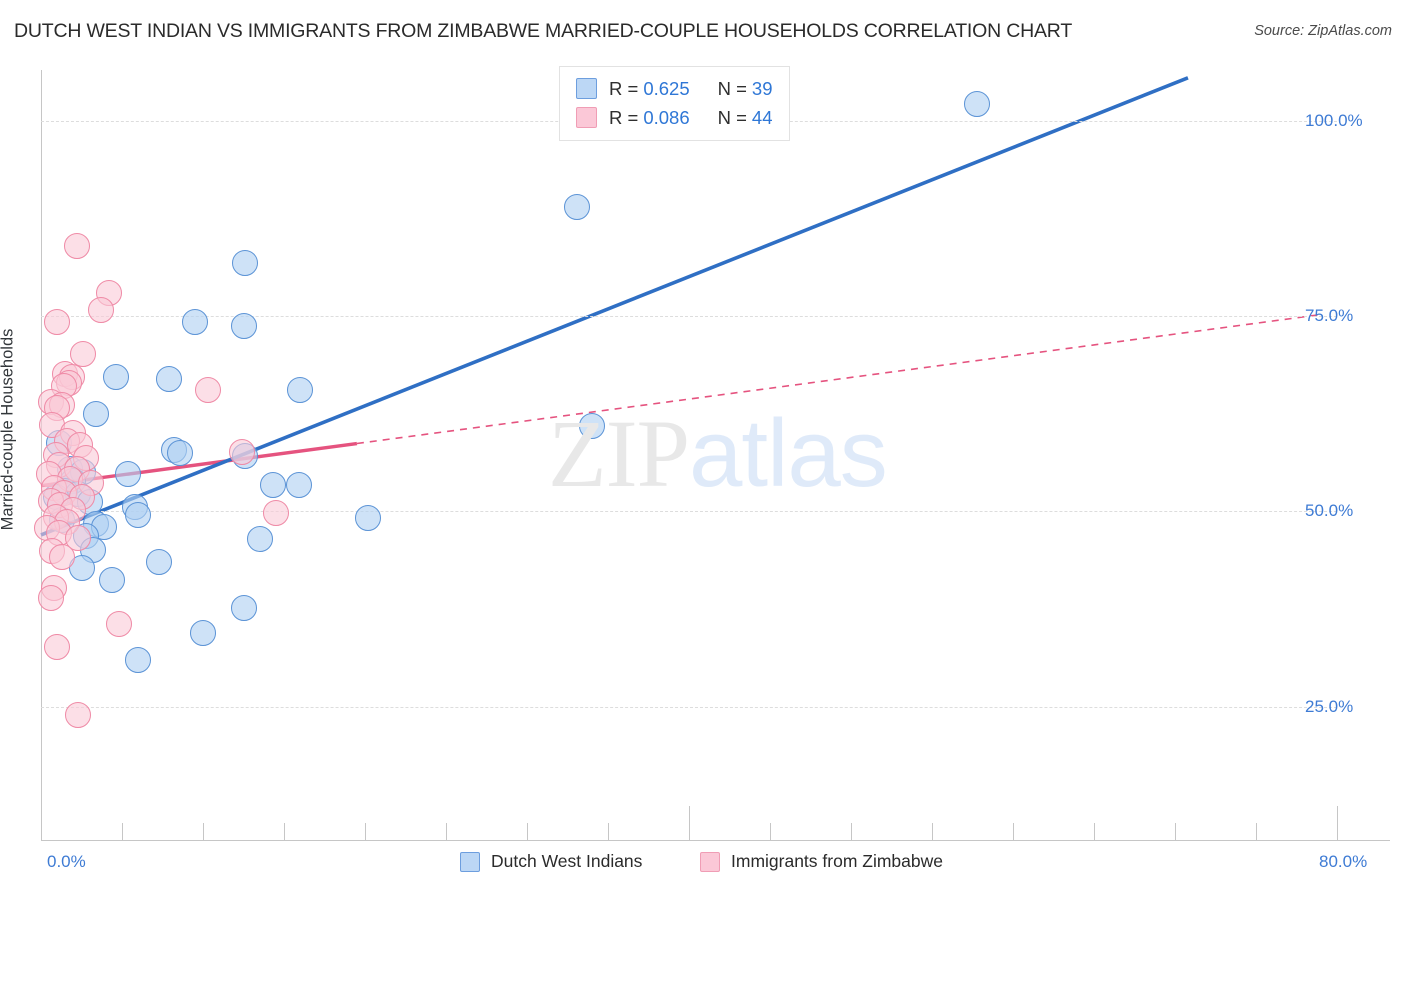 Image resolution: width=1406 pixels, height=990 pixels. I want to click on x-axis-line, so click(715, 840).